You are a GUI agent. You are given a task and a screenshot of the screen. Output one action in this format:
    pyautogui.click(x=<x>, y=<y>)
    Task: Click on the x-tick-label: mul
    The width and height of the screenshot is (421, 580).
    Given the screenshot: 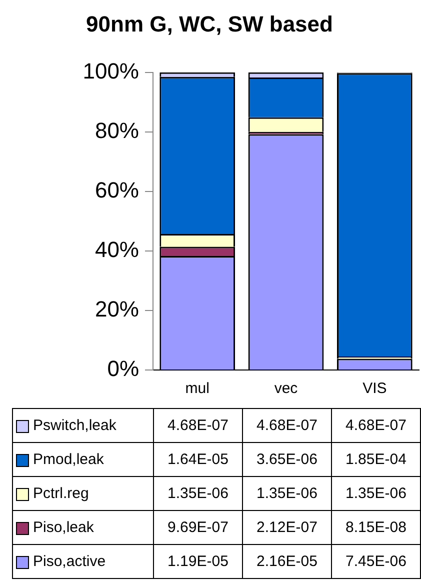 What is the action you would take?
    pyautogui.click(x=197, y=389)
    